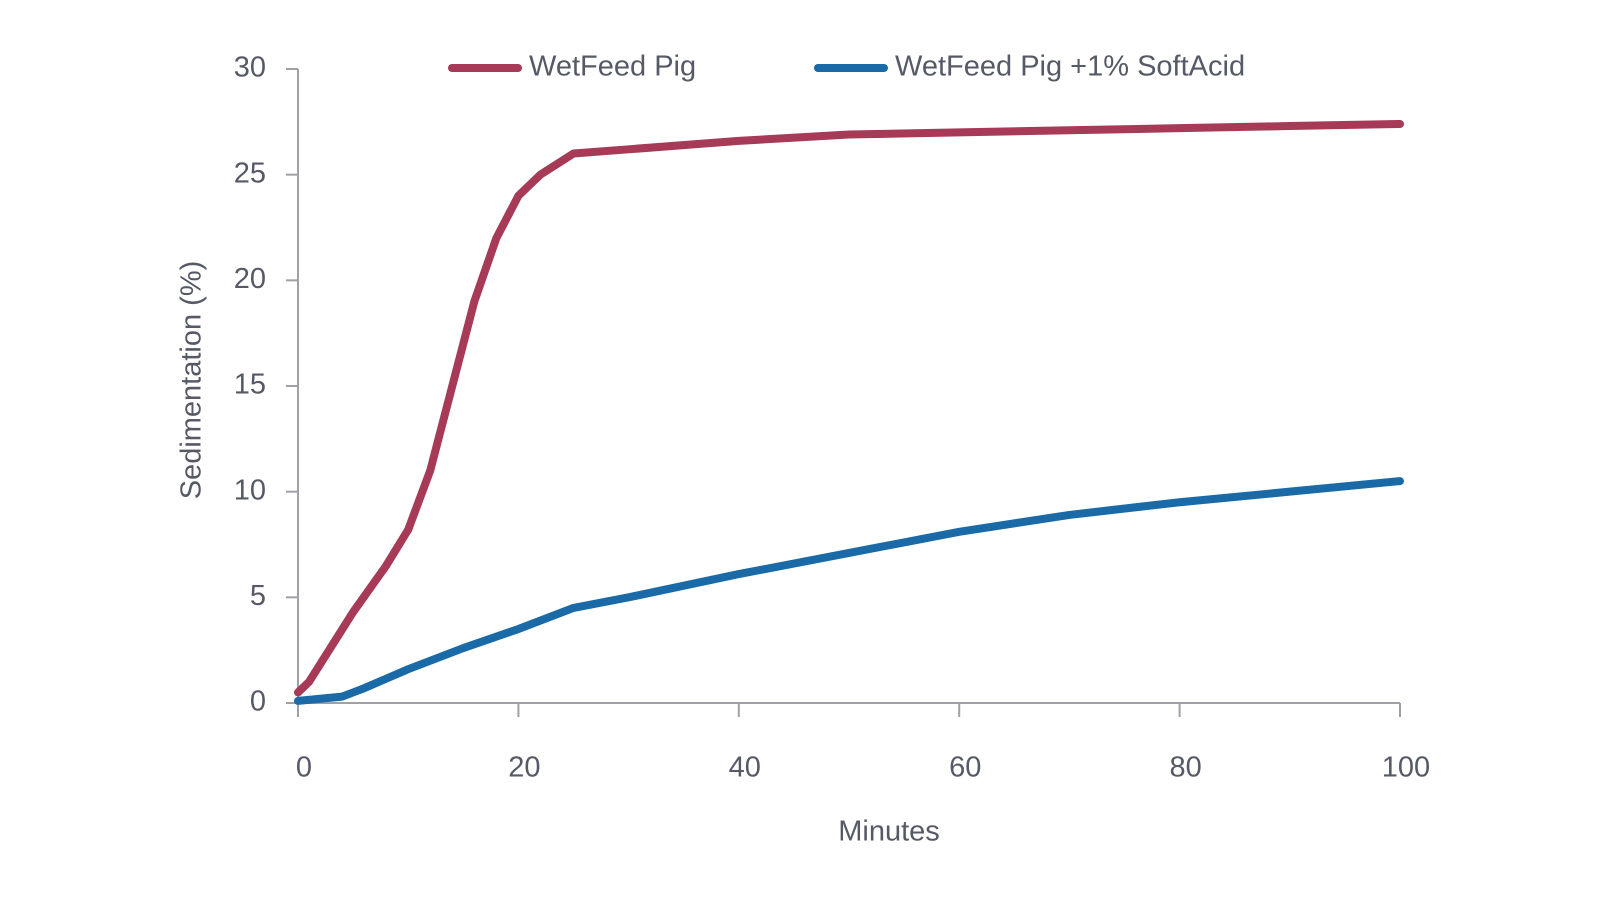  I want to click on y-tick-label: 5, so click(258, 596).